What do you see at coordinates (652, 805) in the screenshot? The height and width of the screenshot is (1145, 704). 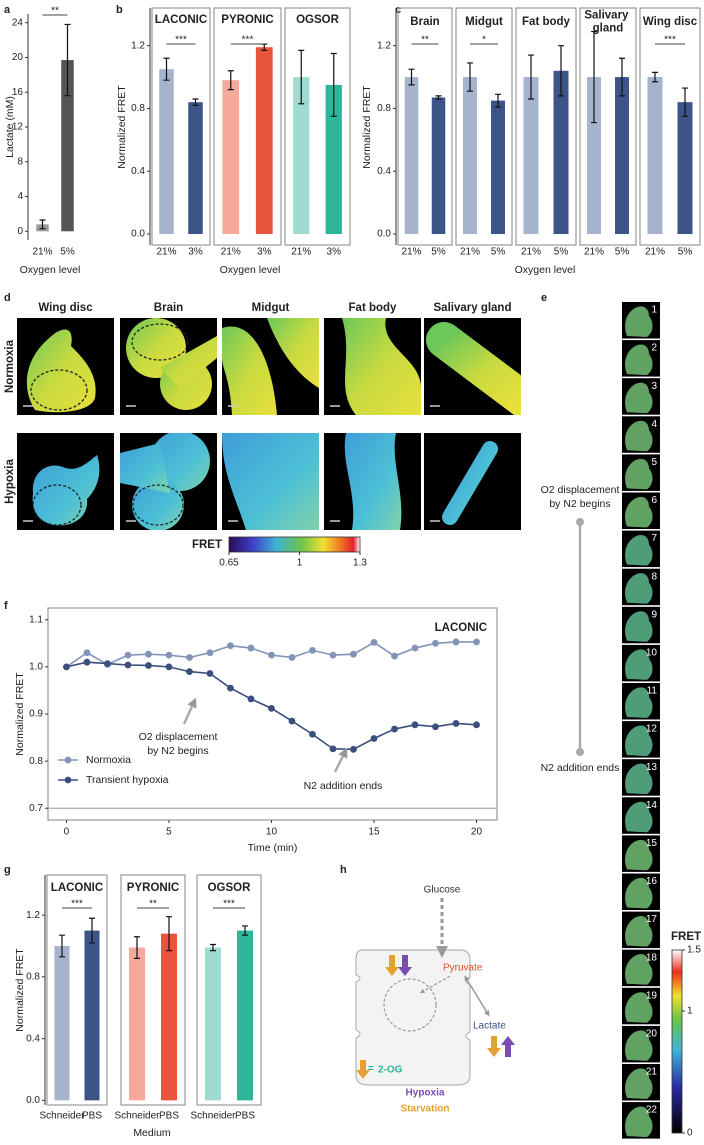 I see `frame-number: 14` at bounding box center [652, 805].